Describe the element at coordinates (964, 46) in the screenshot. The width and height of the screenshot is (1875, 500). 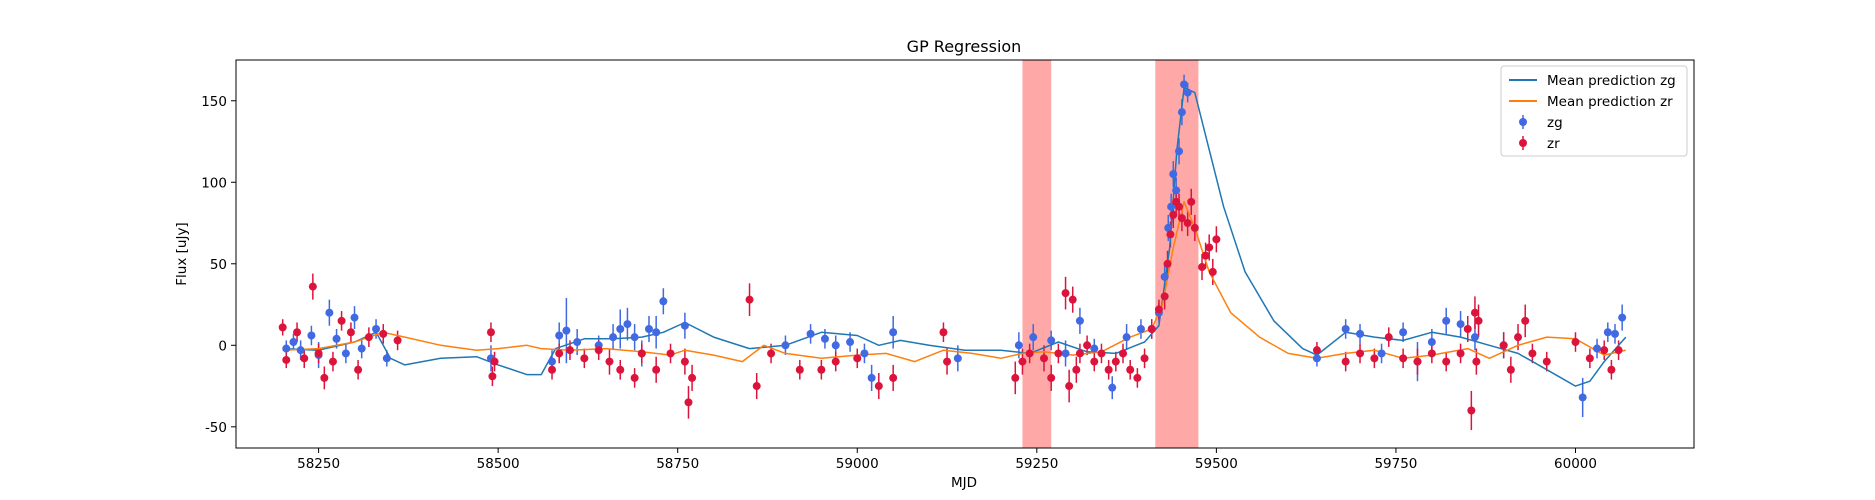
I see `chart-title: GP Regression` at that location.